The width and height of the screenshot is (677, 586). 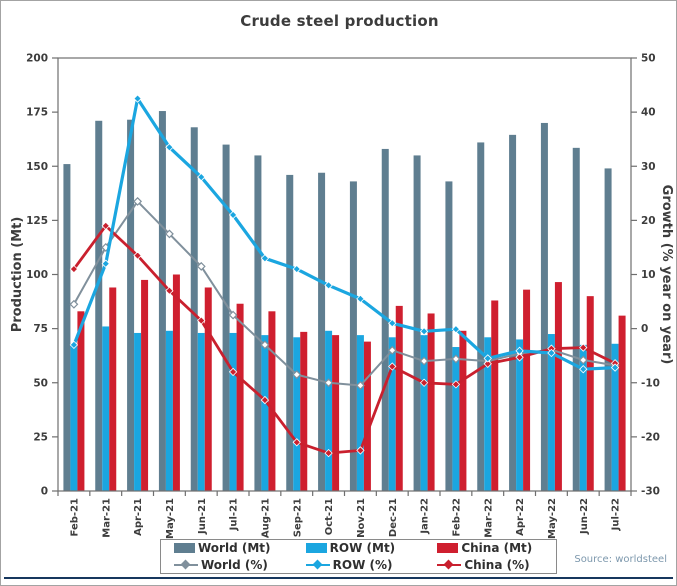 I want to click on x-tick-label: Mar-21, so click(x=106, y=518).